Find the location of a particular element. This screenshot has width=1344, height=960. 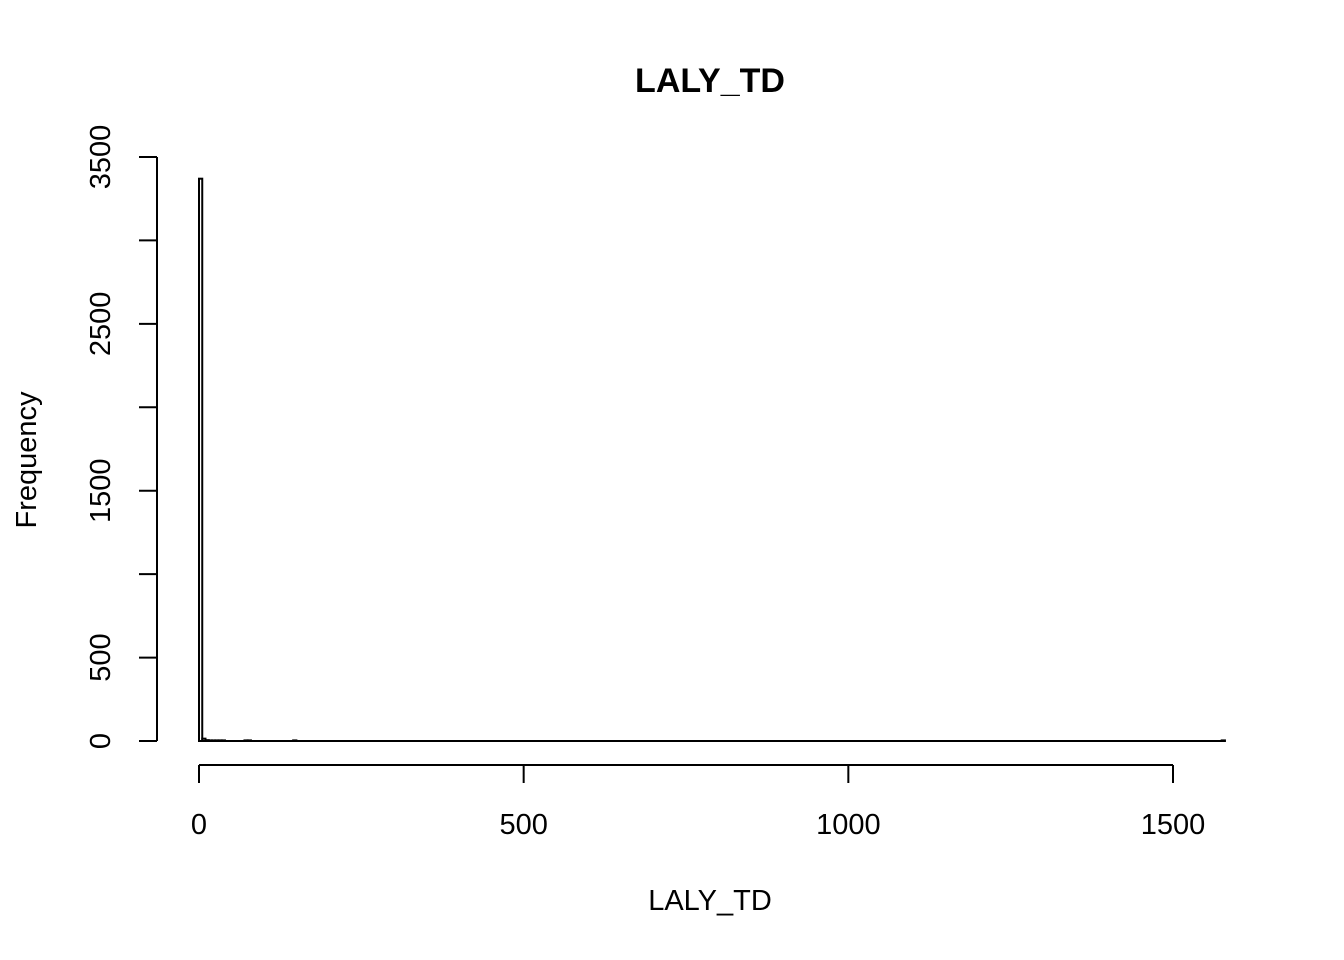

chart-title: LALY_TD is located at coordinates (710, 81).